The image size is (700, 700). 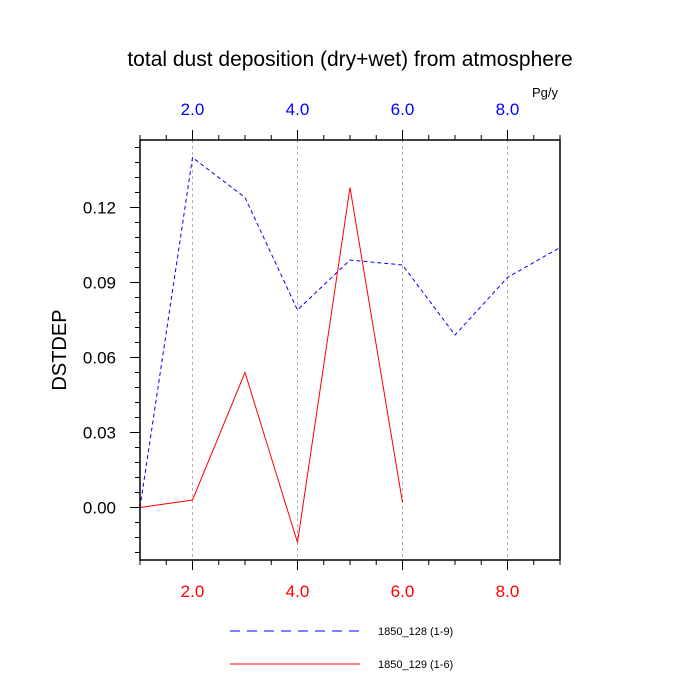 I want to click on y-axis-label: DSTDEP, so click(x=60, y=349).